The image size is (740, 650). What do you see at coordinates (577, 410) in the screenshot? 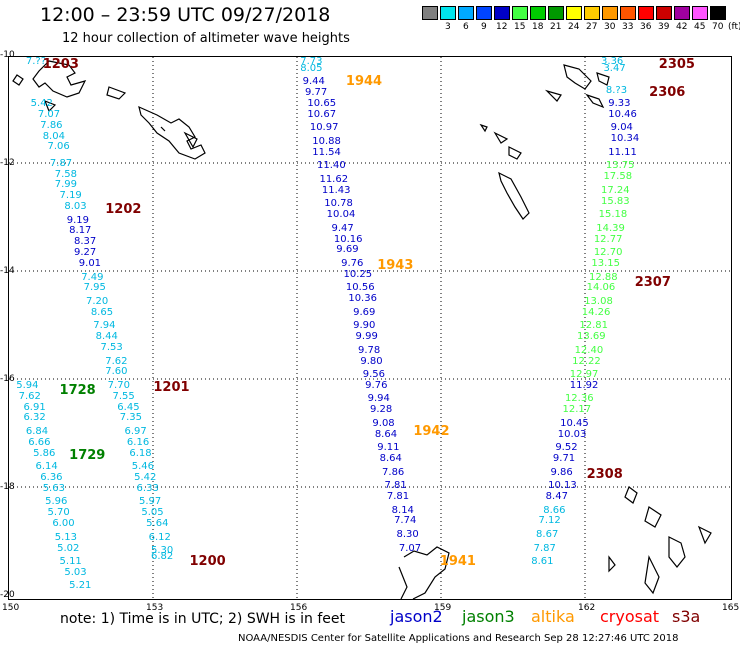
I see `wave-height-value: 12.17` at bounding box center [577, 410].